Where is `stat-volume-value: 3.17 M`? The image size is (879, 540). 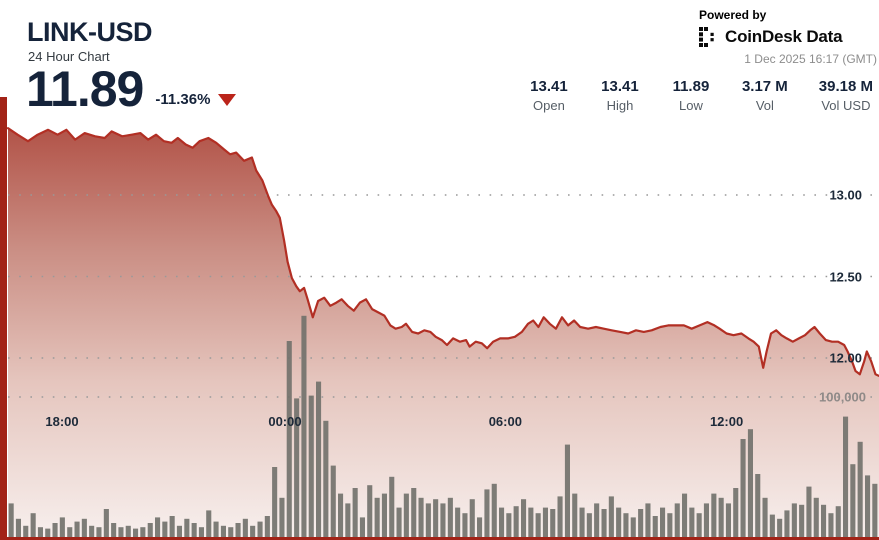
stat-volume-value: 3.17 M is located at coordinates (764, 86).